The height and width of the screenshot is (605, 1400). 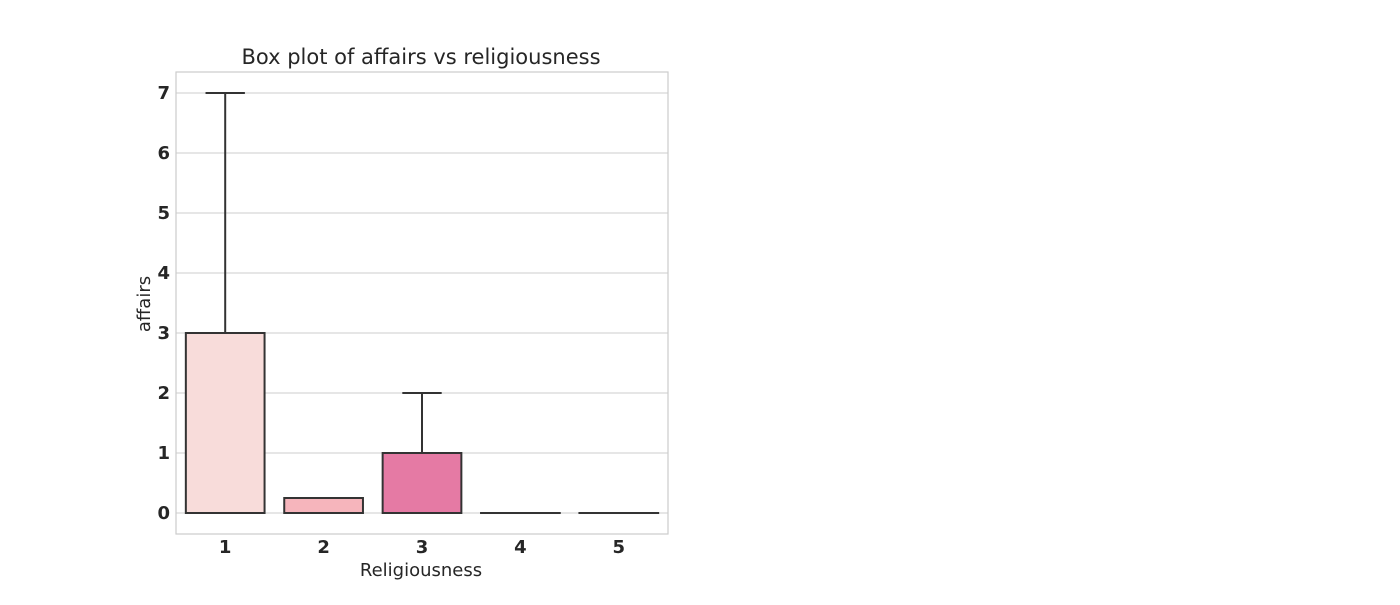 What do you see at coordinates (520, 547) in the screenshot?
I see `x-tick-label: 4` at bounding box center [520, 547].